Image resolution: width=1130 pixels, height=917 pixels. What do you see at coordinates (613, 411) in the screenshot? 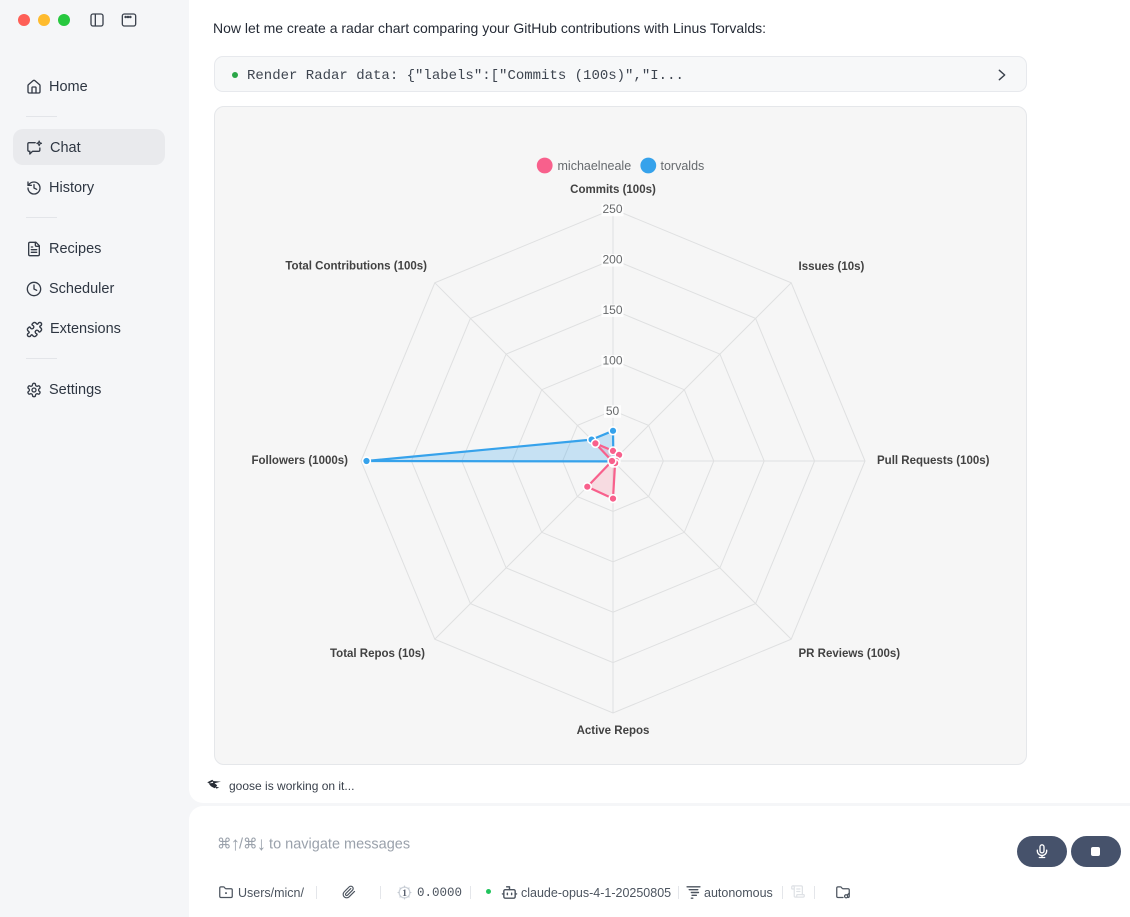
I see `svg-text: 50` at bounding box center [613, 411].